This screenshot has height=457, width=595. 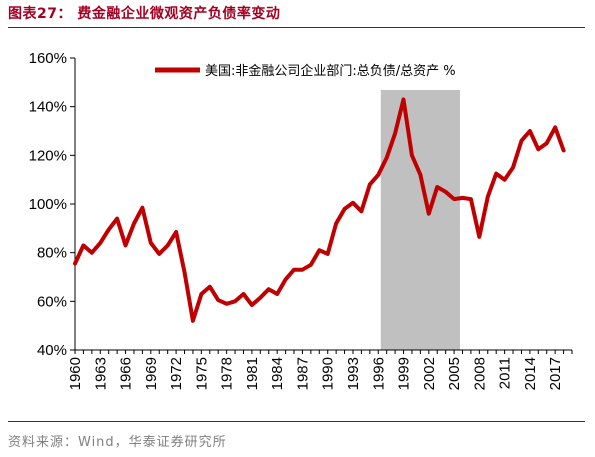 I want to click on y-tick-layer: 40% 60% 80% 100% 120% 140% 160%, so click(x=52, y=204).